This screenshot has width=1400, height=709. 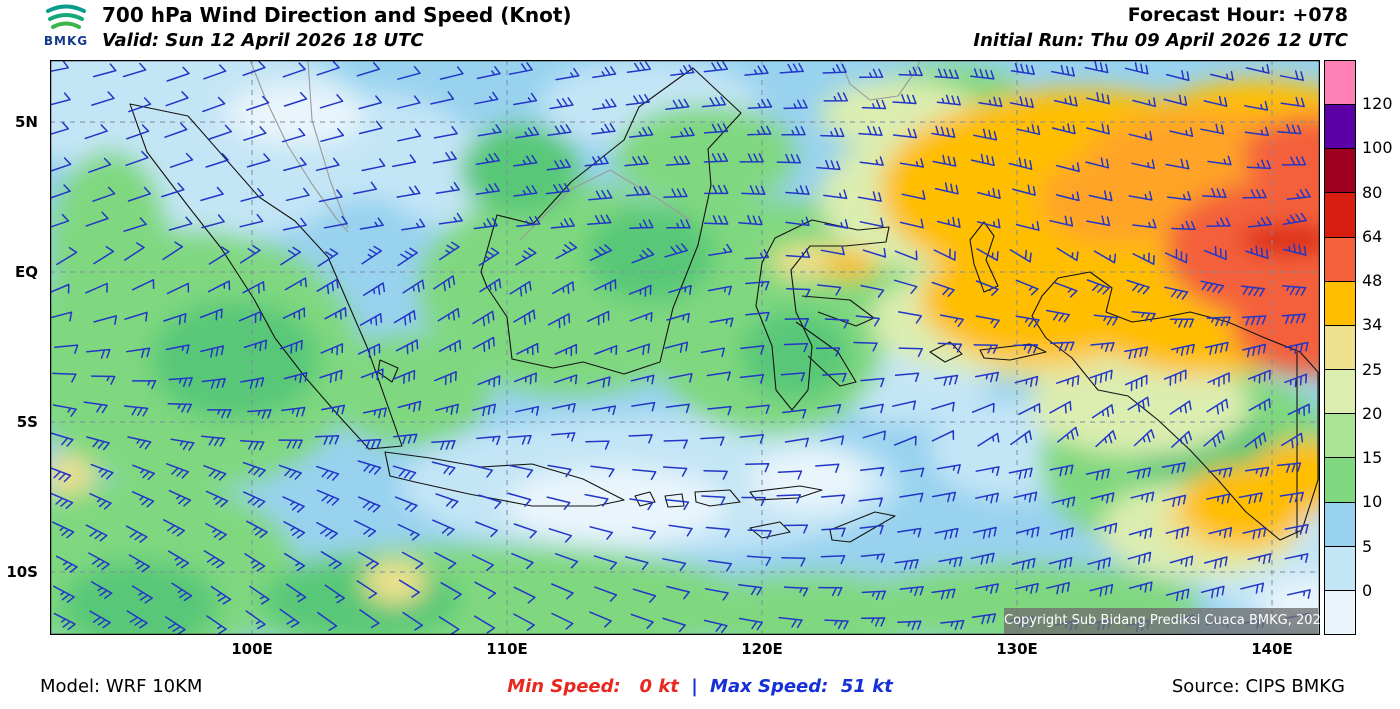 What do you see at coordinates (1258, 686) in the screenshot?
I see `source-label: Source: CIPS BMKG` at bounding box center [1258, 686].